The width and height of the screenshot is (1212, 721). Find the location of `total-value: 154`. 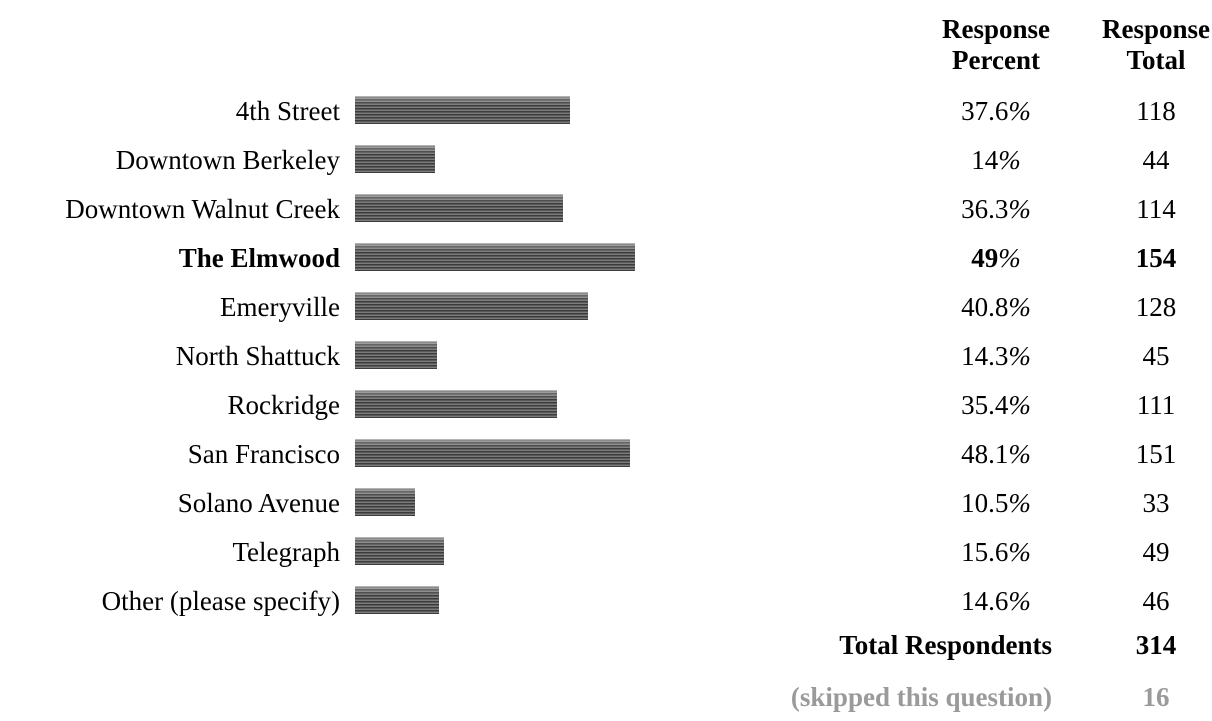

total-value: 154 is located at coordinates (1156, 258).